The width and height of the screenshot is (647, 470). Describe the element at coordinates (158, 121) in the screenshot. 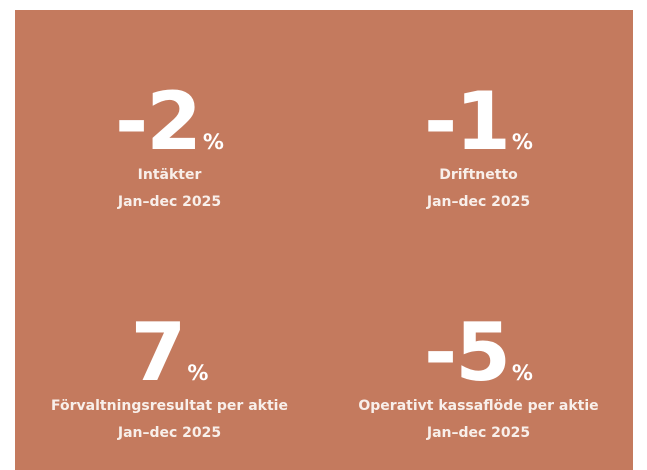

I see `kpi-value: -2` at that location.